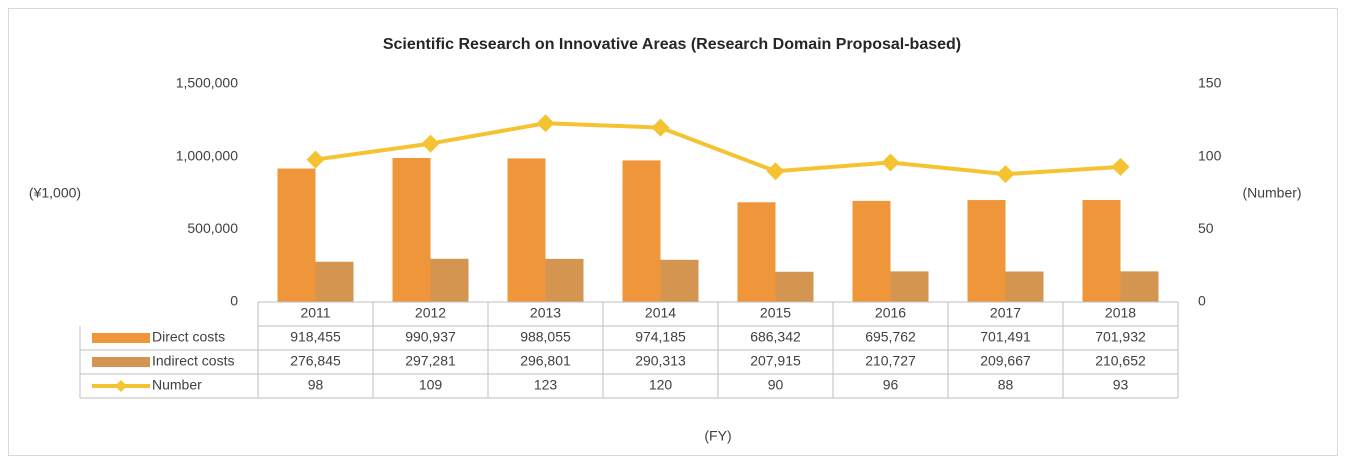  I want to click on legend-label: Indirect costs, so click(193, 361).